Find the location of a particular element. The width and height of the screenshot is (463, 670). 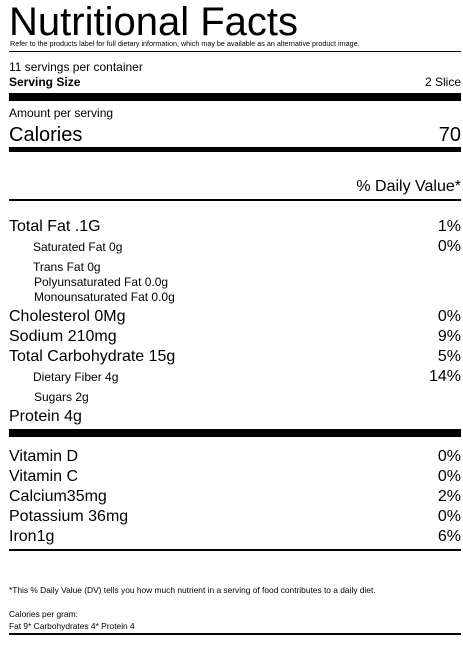

calories-per-gram-label: Calories per gram: is located at coordinates (43, 614).